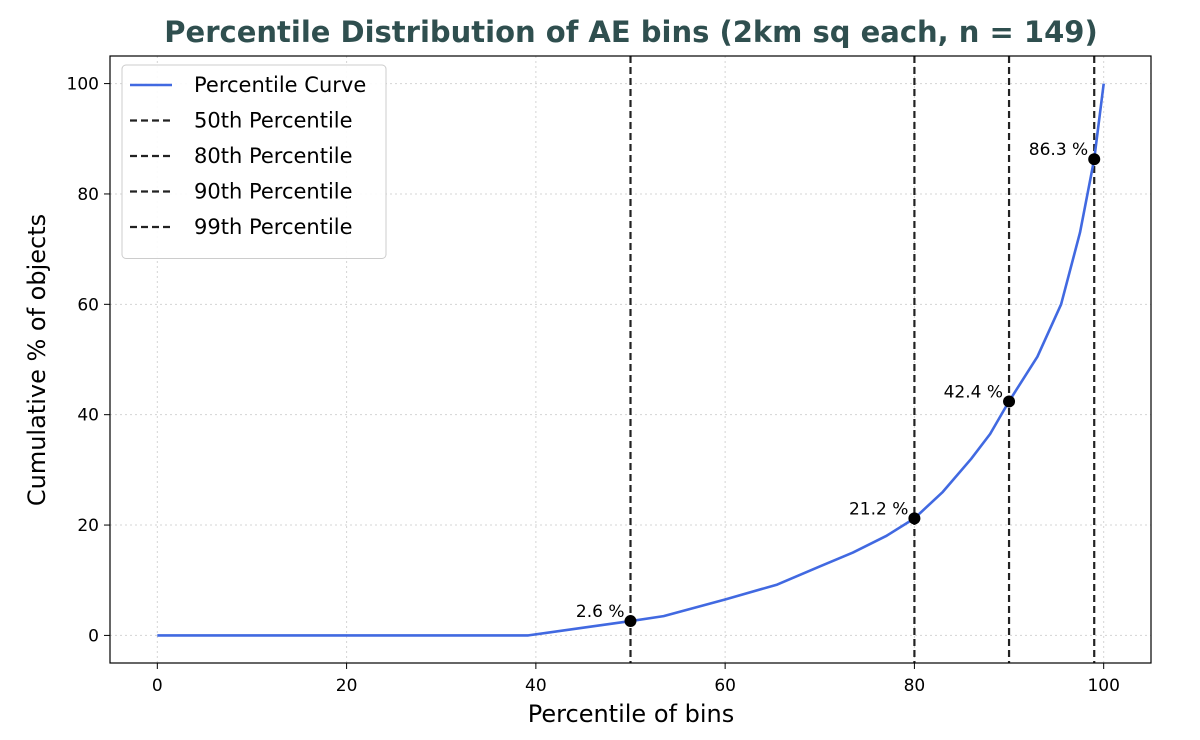  I want to click on legend-label: 99th Percentile, so click(273, 227).